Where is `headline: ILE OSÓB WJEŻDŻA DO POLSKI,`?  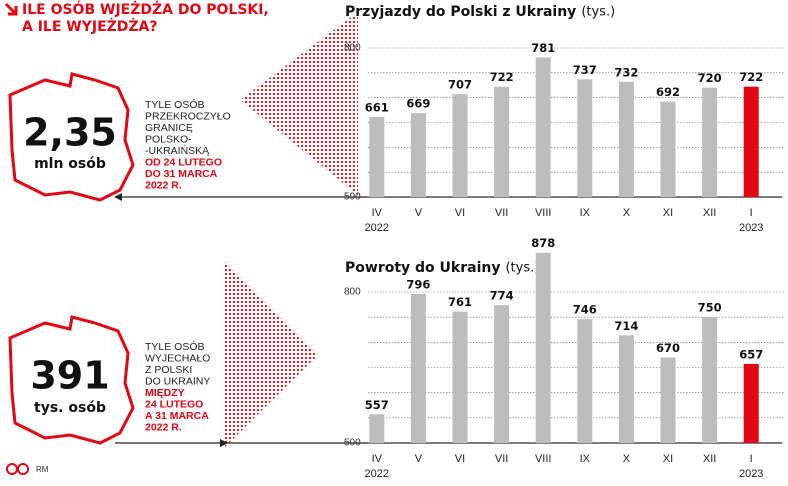 headline: ILE OSÓB WJEŻDŻA DO POLSKI, is located at coordinates (145, 9).